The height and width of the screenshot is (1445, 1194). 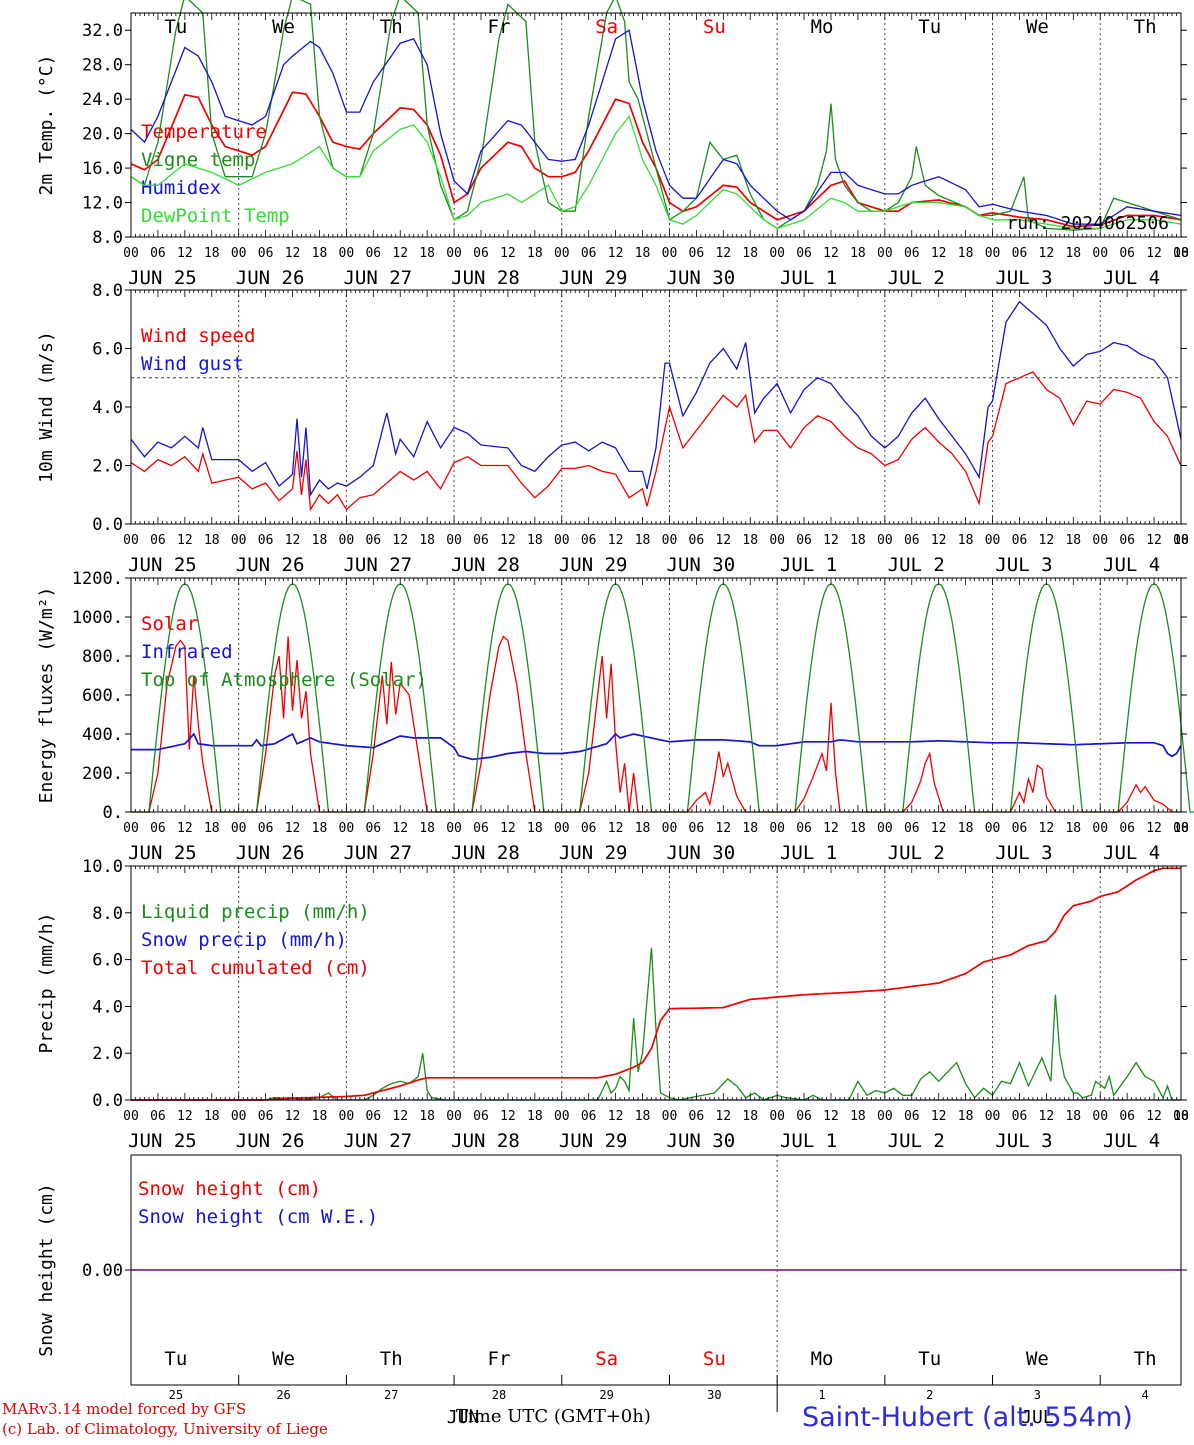 I want to click on y-tick-label: 8.0, so click(x=107, y=914).